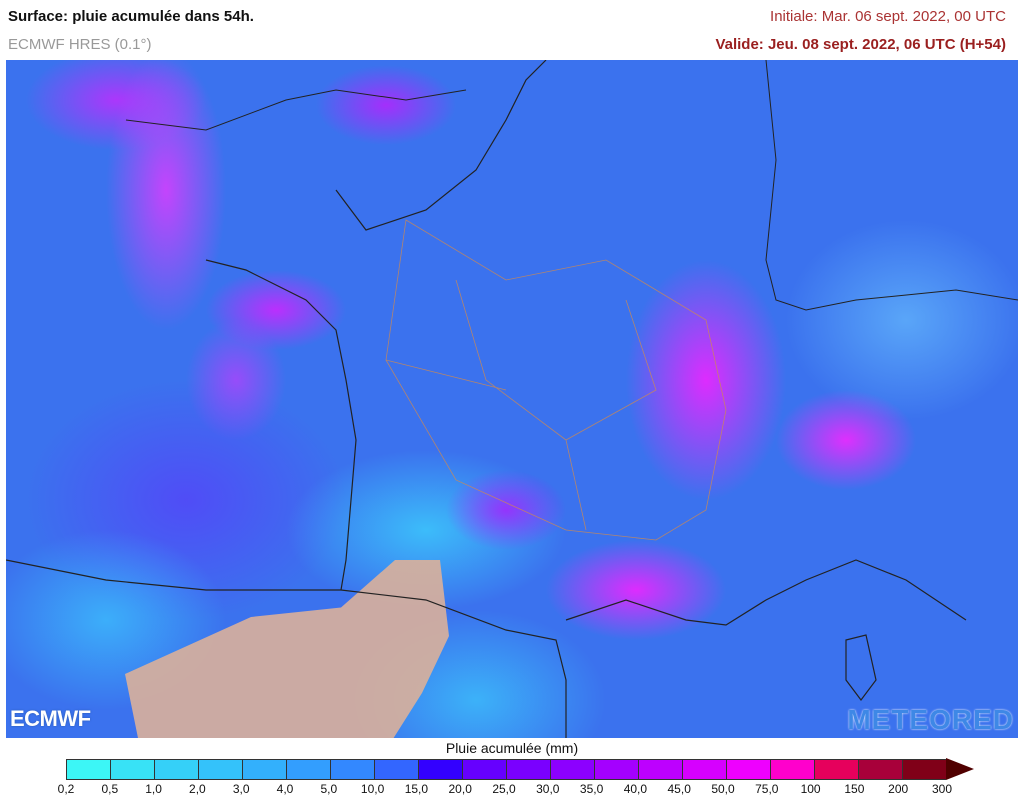 This screenshot has width=1024, height=799. I want to click on legend-label: 35,0, so click(591, 789).